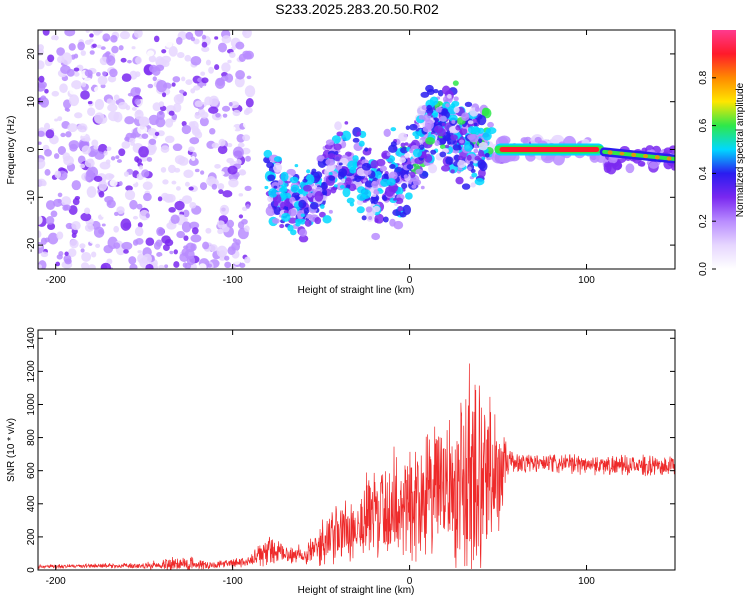 This screenshot has height=600, width=750. Describe the element at coordinates (356, 590) in the screenshot. I see `snr-x-label: Height of straight line (km)` at that location.